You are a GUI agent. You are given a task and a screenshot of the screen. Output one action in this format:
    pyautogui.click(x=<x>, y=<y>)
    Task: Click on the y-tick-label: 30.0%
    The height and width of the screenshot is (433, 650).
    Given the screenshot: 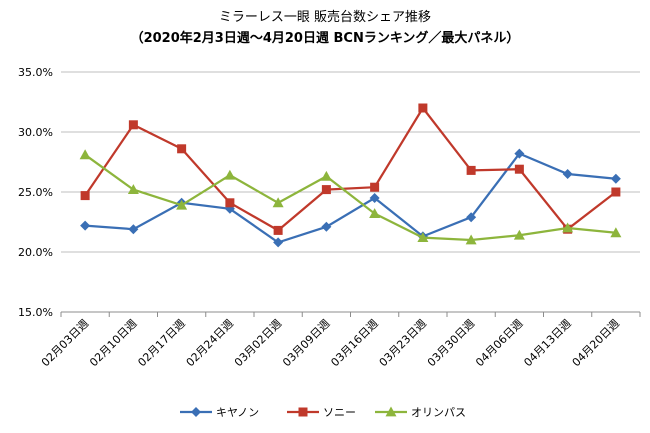 What is the action you would take?
    pyautogui.click(x=35, y=132)
    